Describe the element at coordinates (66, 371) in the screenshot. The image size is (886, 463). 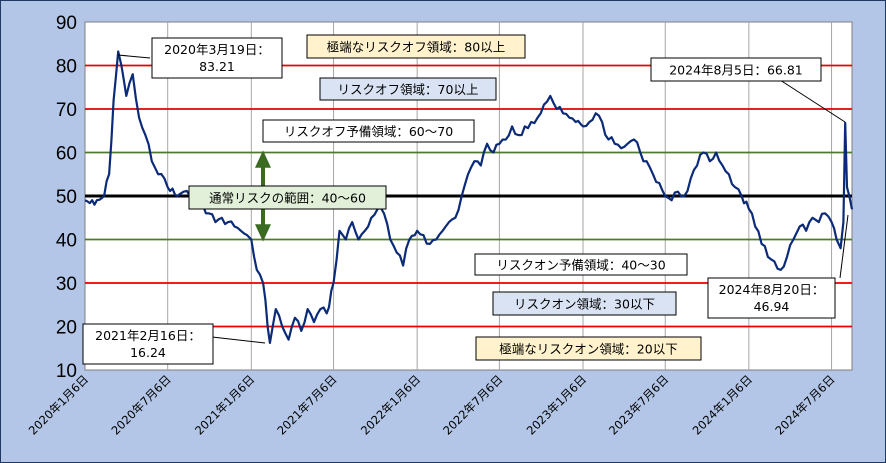
I see `y-tick-label: 10` at that location.